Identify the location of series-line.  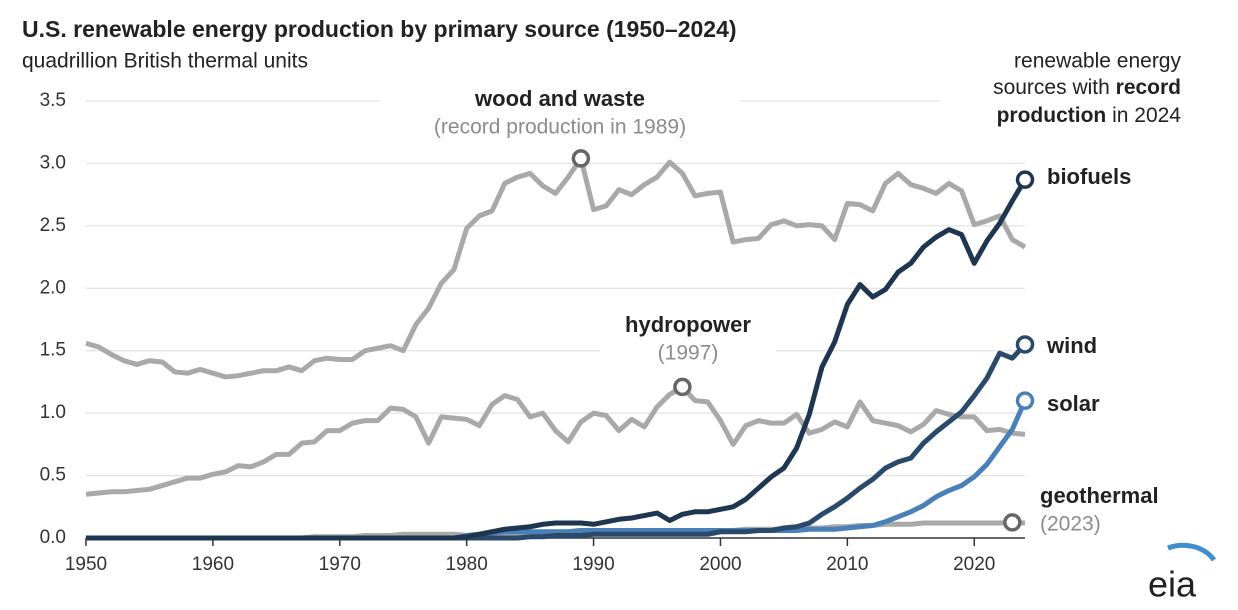
(555, 440).